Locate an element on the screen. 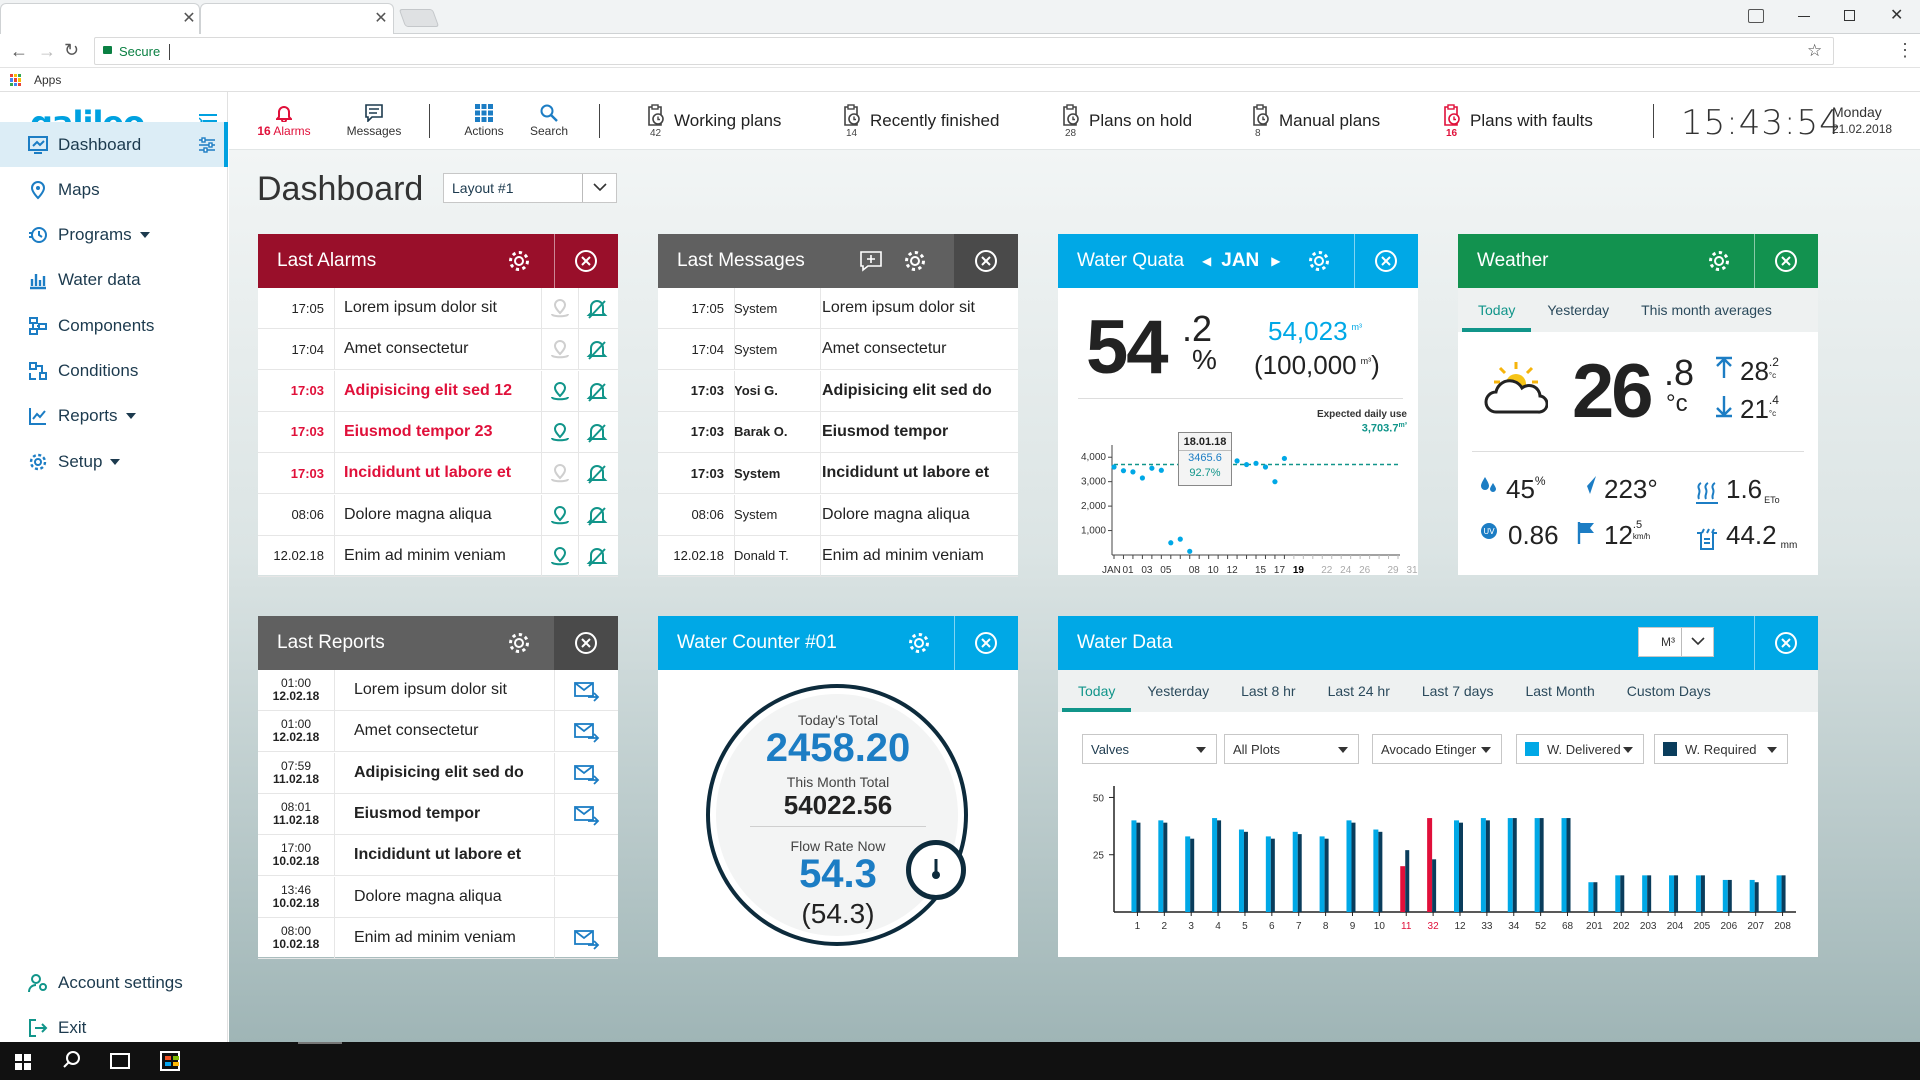  search-icon is located at coordinates (72, 1060).